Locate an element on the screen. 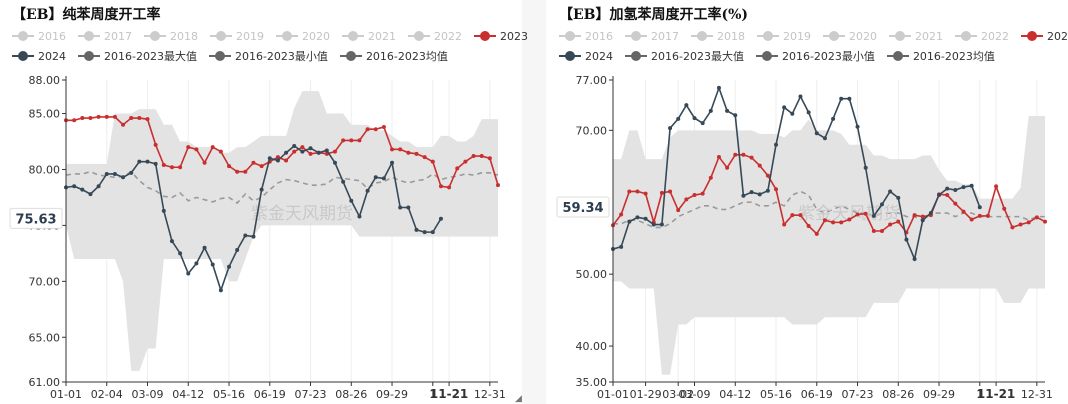 This screenshot has width=1068, height=404. resize-handle-icon: ◢ is located at coordinates (518, 399).